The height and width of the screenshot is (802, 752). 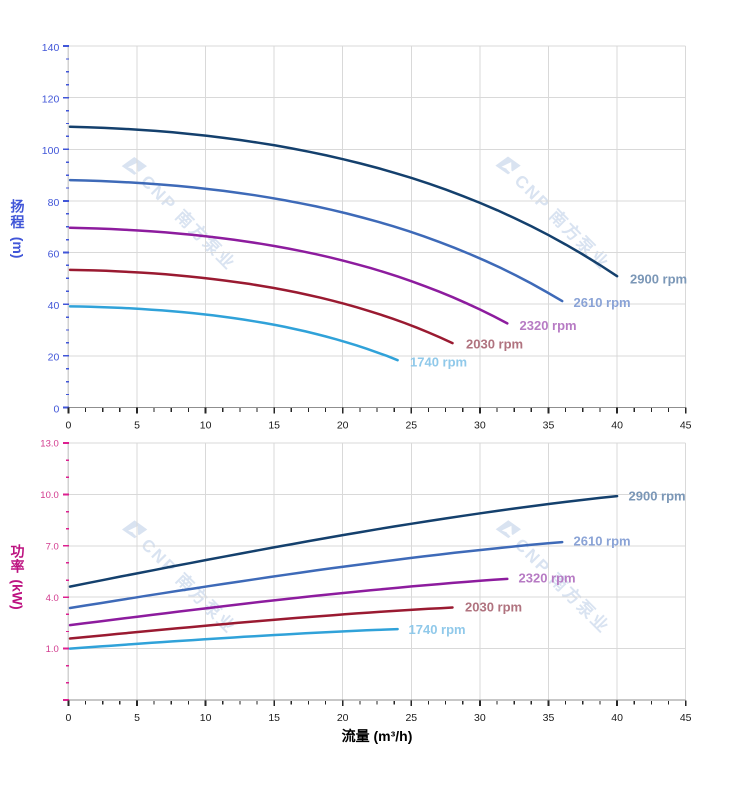 What do you see at coordinates (52, 649) in the screenshot?
I see `svg-text: 1.0` at bounding box center [52, 649].